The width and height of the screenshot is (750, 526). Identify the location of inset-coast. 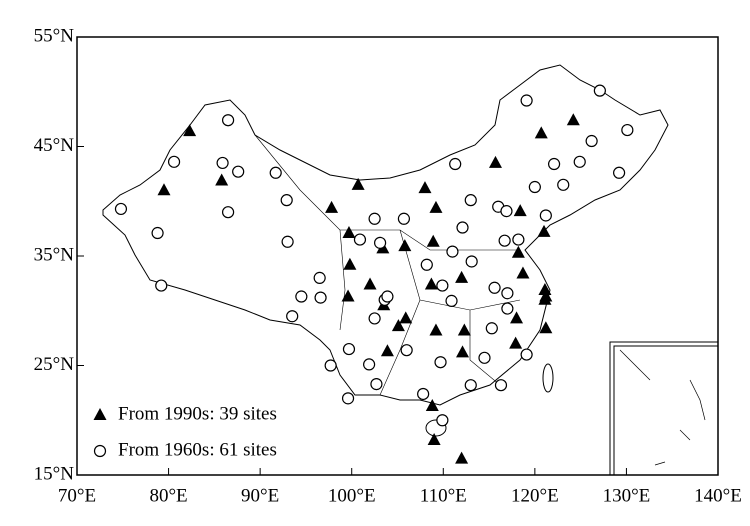
(662, 407).